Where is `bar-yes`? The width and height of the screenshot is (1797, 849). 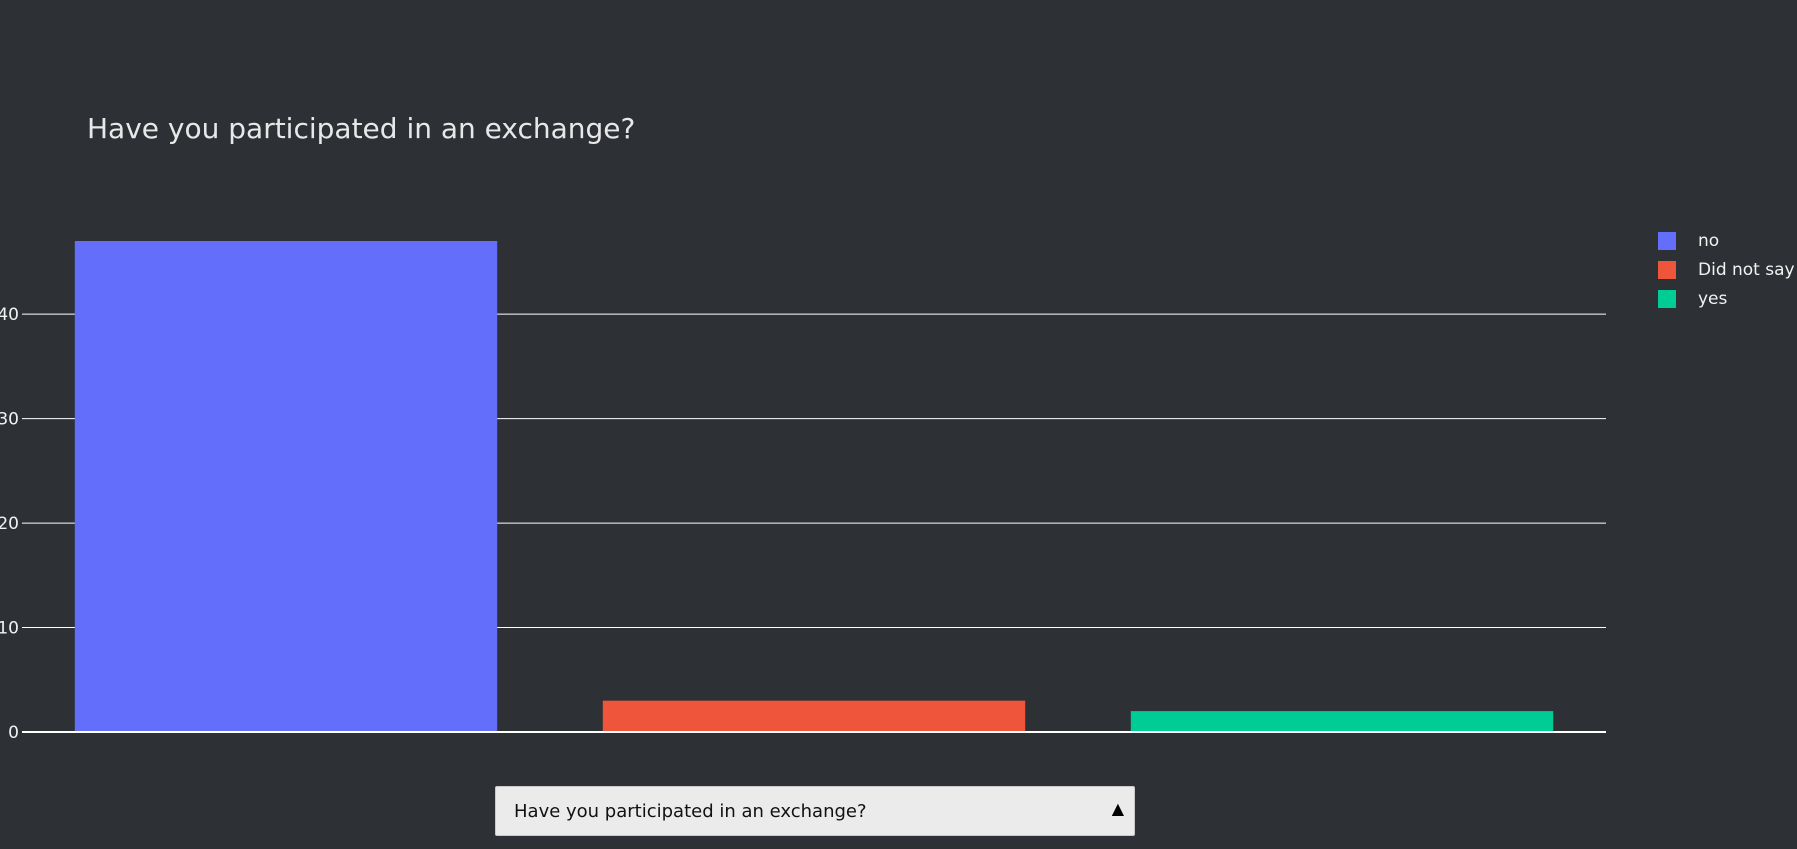 bar-yes is located at coordinates (1342, 721).